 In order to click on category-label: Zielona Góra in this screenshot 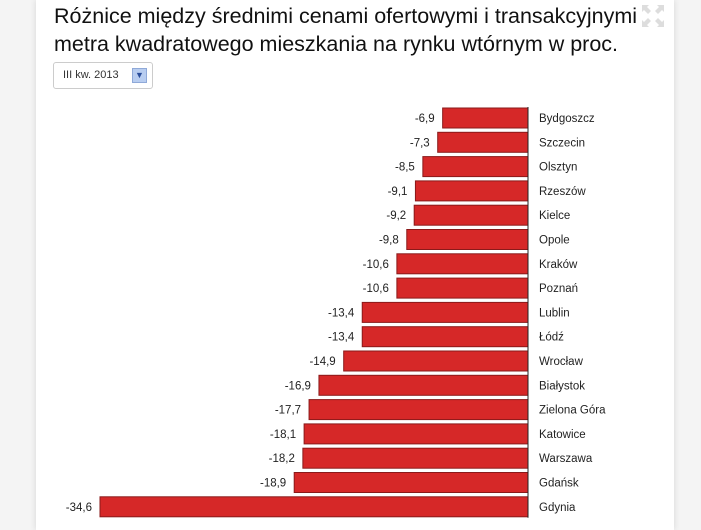, I will do `click(572, 411)`.